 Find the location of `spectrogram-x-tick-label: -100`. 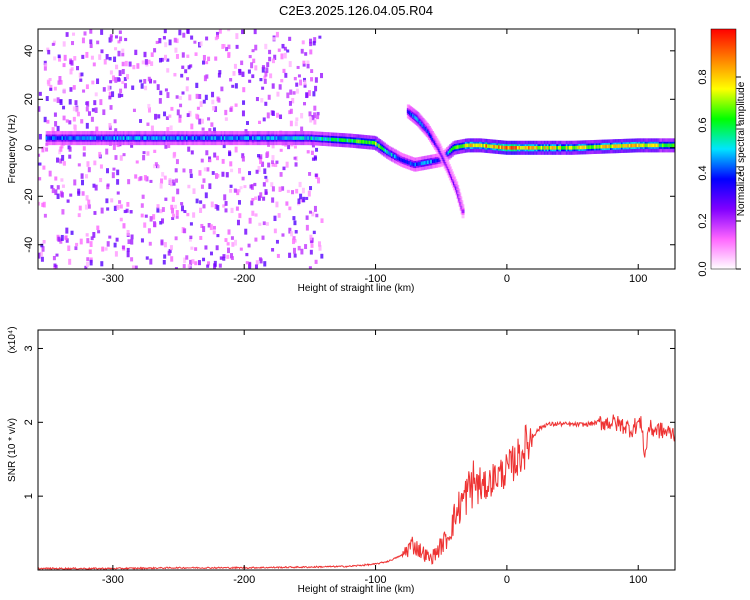

spectrogram-x-tick-label: -100 is located at coordinates (376, 279).